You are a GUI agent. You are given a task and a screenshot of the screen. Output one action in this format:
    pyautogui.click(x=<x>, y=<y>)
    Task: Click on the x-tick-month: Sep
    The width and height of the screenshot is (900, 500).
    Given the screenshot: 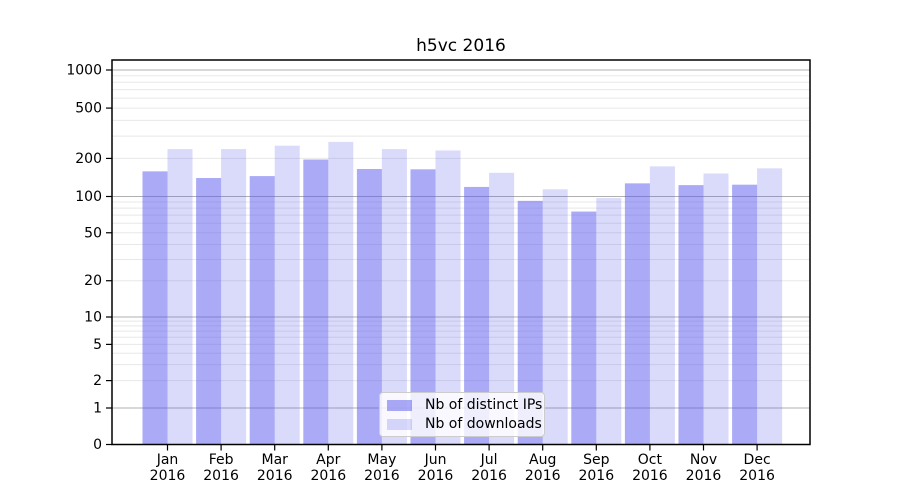 What is the action you would take?
    pyautogui.click(x=596, y=460)
    